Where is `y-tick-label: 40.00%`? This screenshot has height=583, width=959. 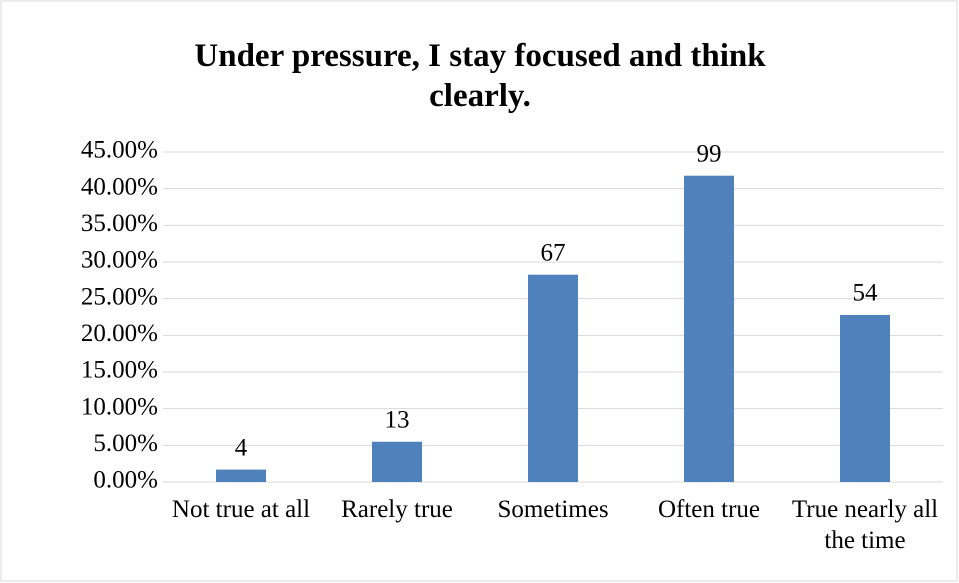
y-tick-label: 40.00% is located at coordinates (119, 186).